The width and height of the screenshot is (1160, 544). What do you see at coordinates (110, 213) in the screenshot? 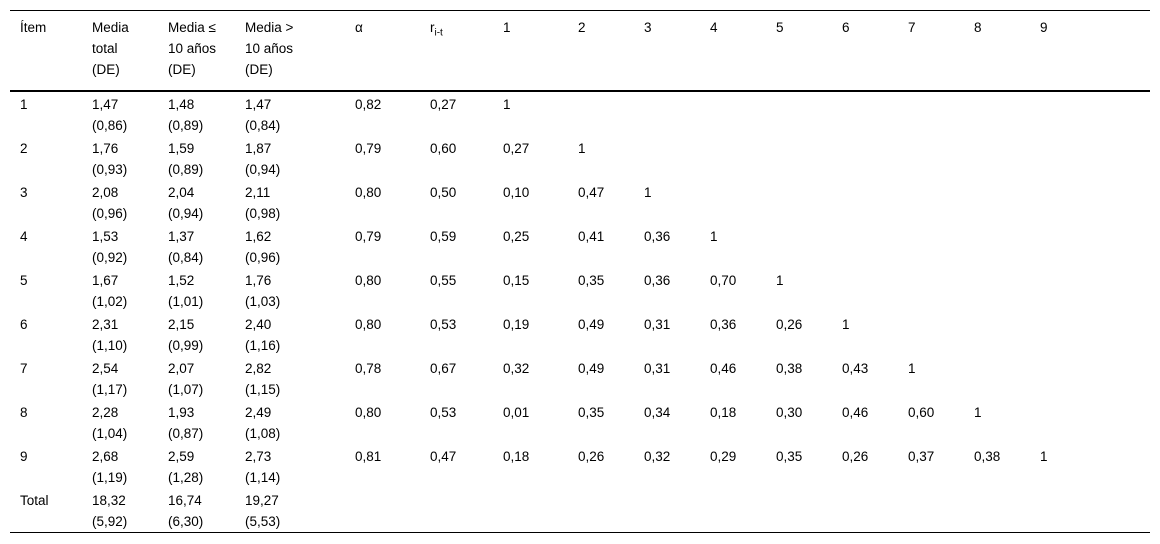
I see `cell-line: (0,96)` at bounding box center [110, 213].